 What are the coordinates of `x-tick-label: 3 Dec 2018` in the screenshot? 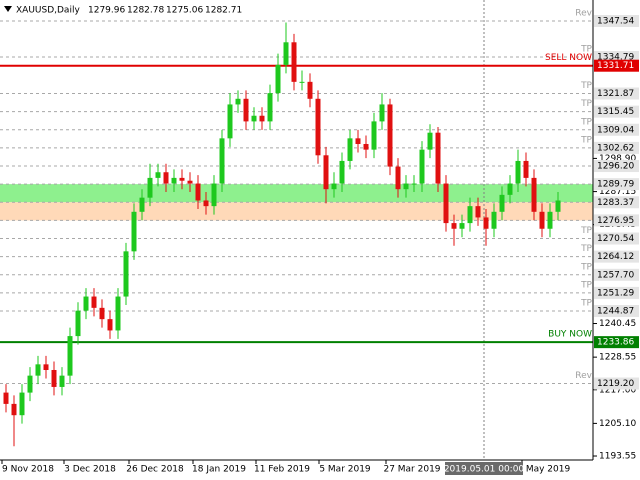 It's located at (90, 470).